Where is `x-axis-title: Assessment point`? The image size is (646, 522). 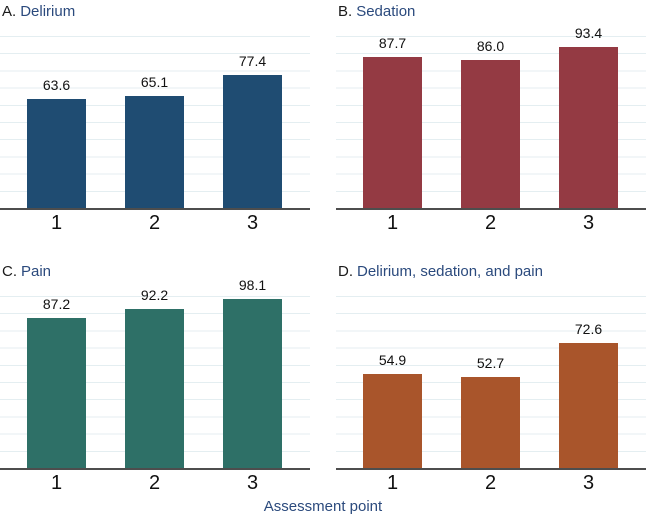 x-axis-title: Assessment point is located at coordinates (323, 506).